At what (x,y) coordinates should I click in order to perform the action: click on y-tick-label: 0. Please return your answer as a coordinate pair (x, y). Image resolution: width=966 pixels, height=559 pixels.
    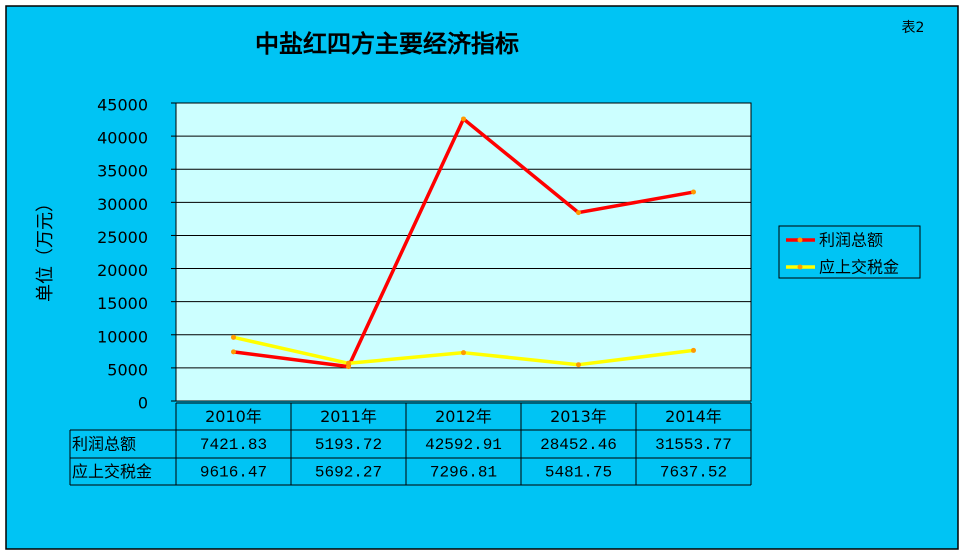
    Looking at the image, I should click on (143, 403).